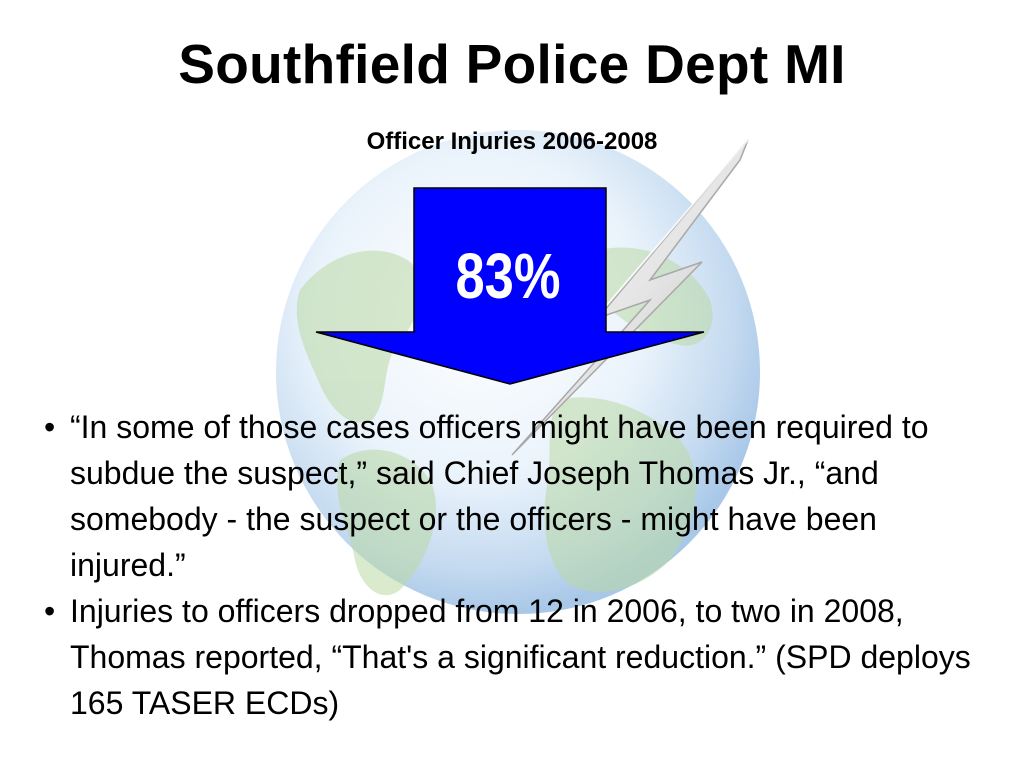  Describe the element at coordinates (512, 64) in the screenshot. I see `slide-title: Southfield Police Dept MI` at that location.